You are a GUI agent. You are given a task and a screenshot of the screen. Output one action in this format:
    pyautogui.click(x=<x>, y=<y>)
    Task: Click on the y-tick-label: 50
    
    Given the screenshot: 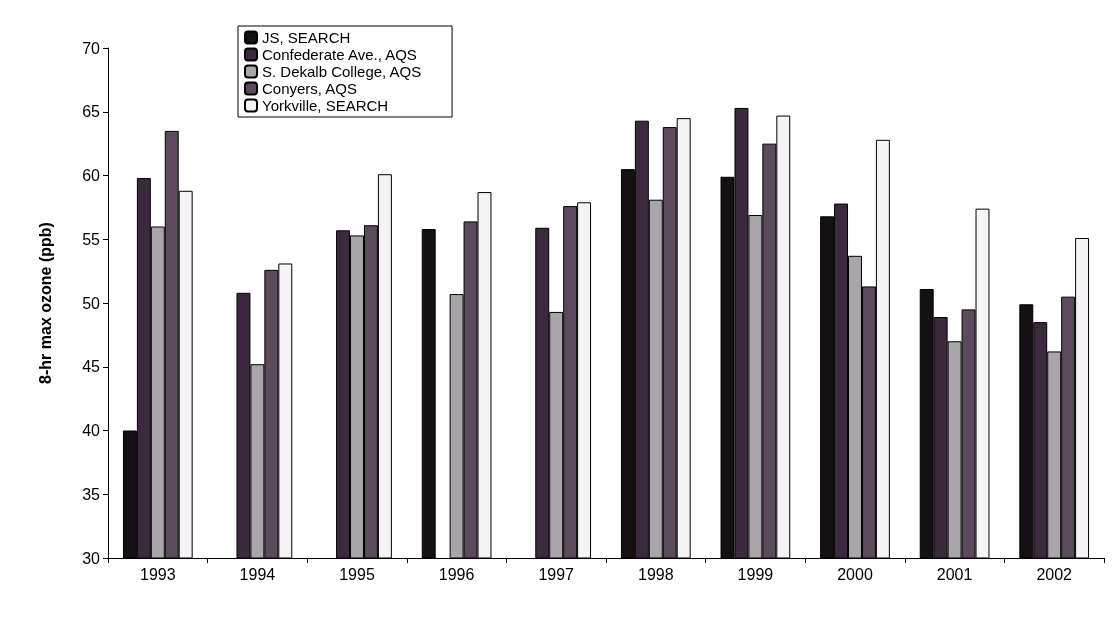 What is the action you would take?
    pyautogui.click(x=91, y=303)
    